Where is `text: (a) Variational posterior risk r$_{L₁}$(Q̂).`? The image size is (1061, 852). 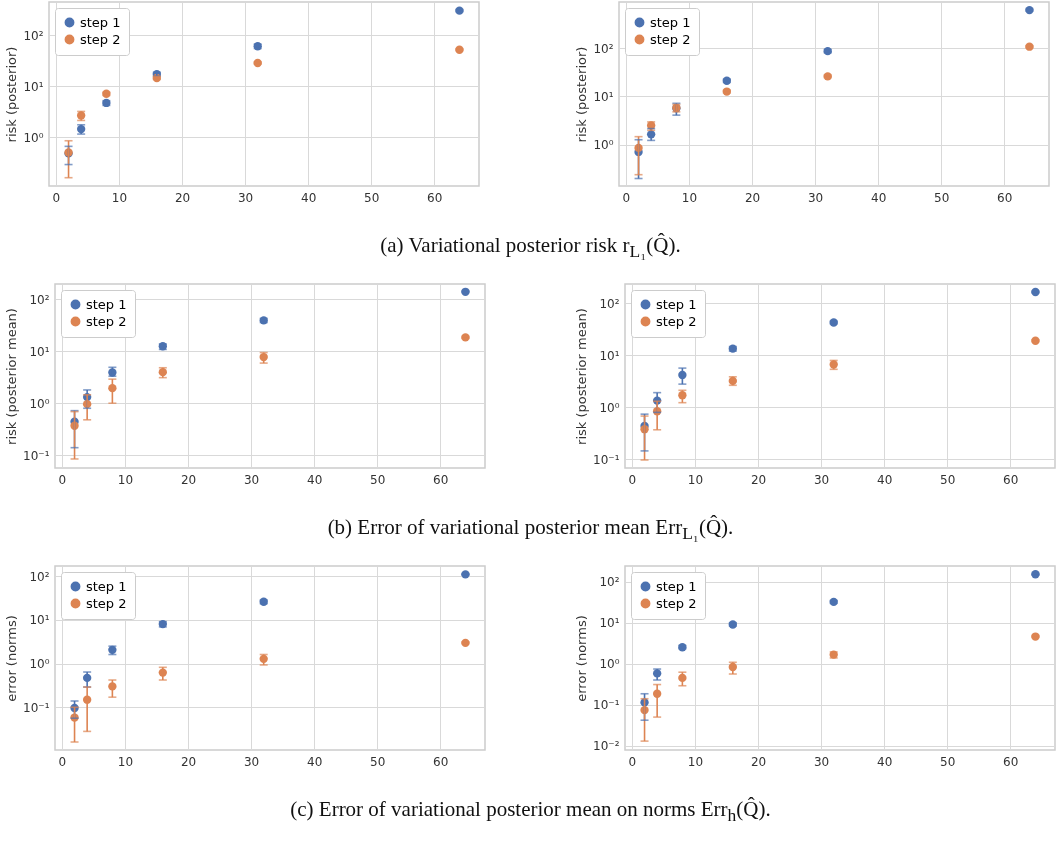 text: (a) Variational posterior risk r$_{L₁}$(Q̂). is located at coordinates (530, 248).